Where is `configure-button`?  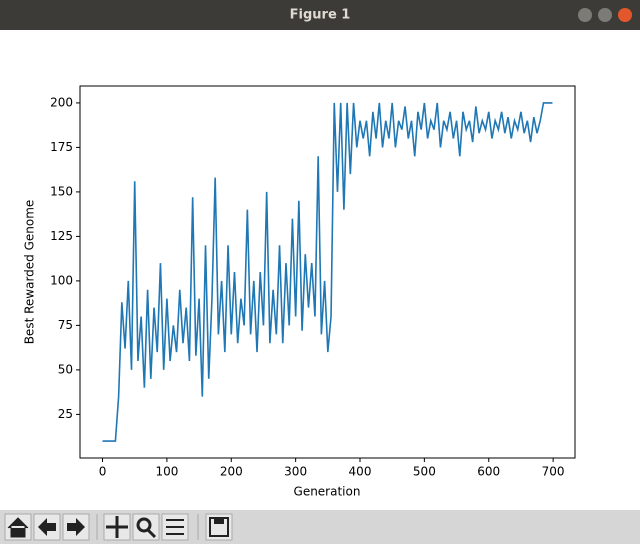
configure-button is located at coordinates (175, 527).